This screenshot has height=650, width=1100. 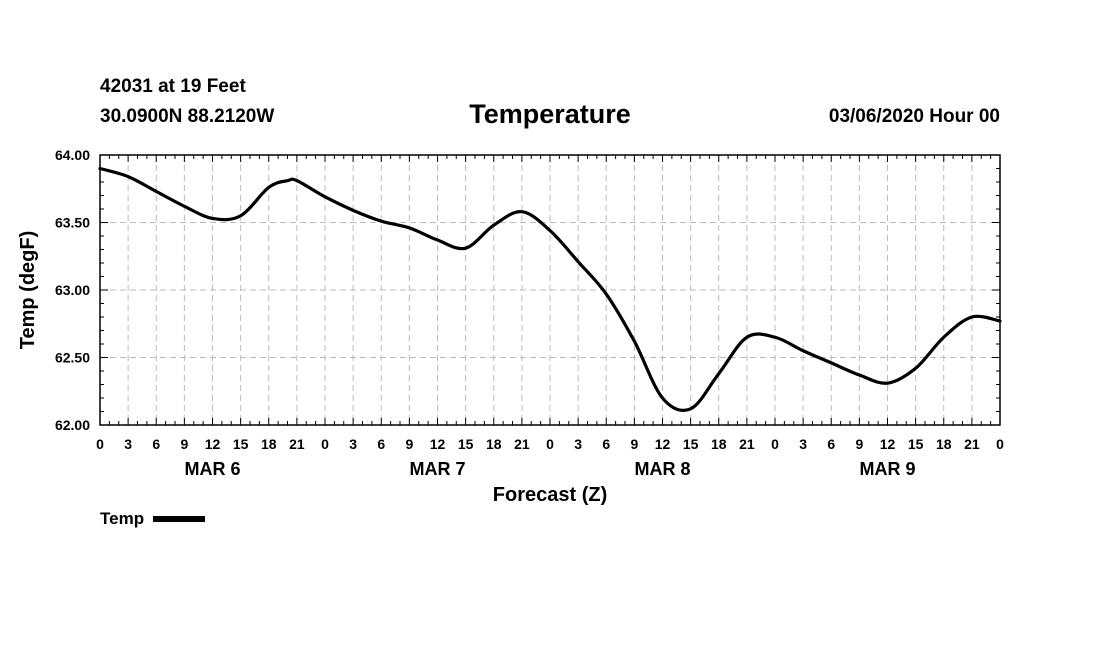 I want to click on legend-label: Temp, so click(x=122, y=518).